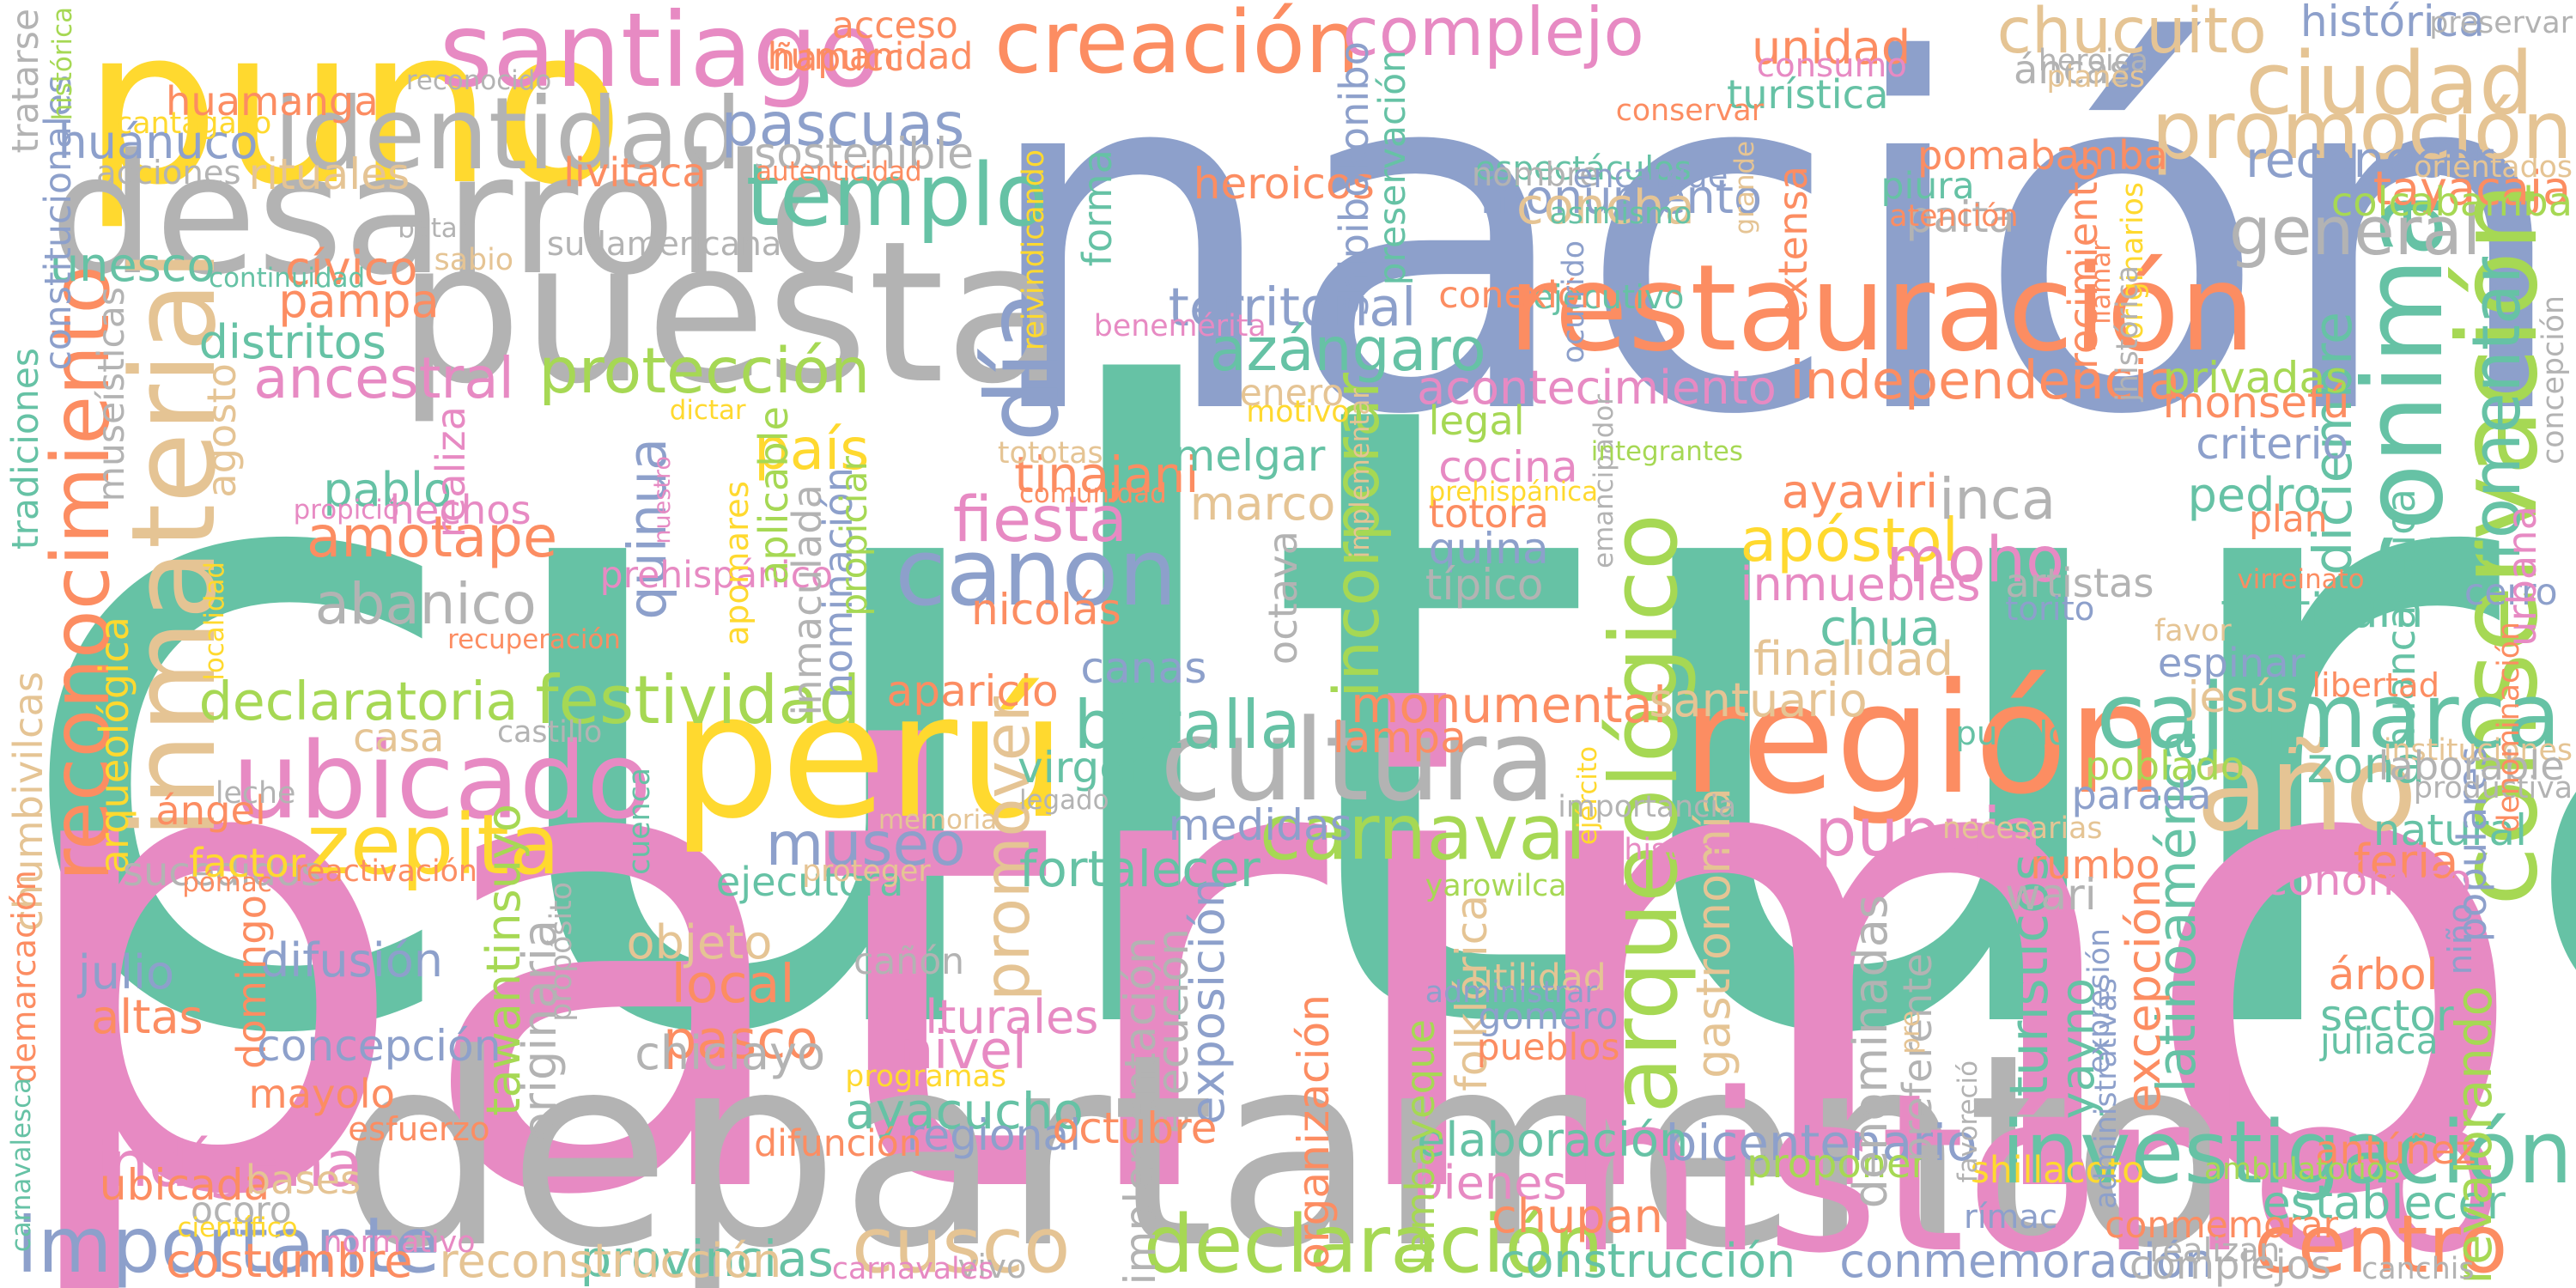 Image resolution: width=2576 pixels, height=1288 pixels. I want to click on word-cloud-word: complejos, so click(2230, 1265).